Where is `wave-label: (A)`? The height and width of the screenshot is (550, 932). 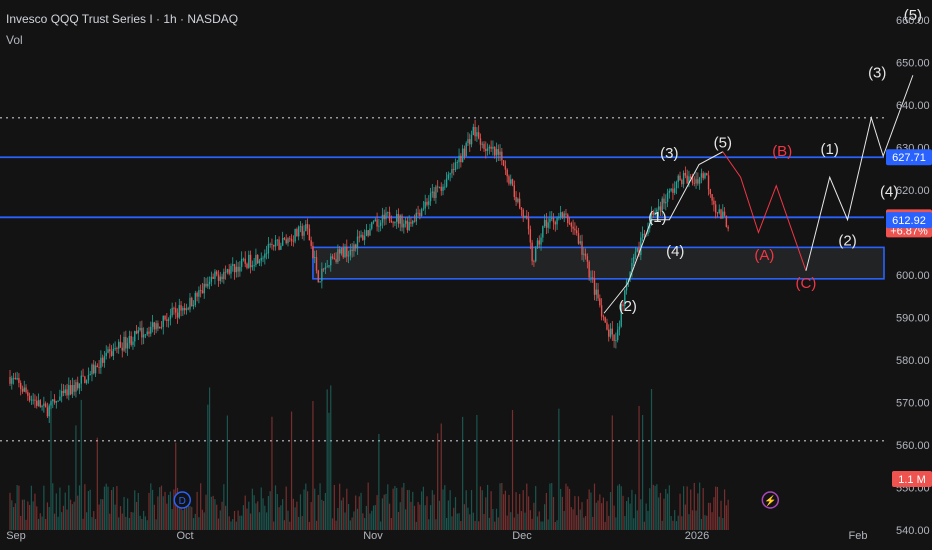
wave-label: (A) is located at coordinates (764, 255).